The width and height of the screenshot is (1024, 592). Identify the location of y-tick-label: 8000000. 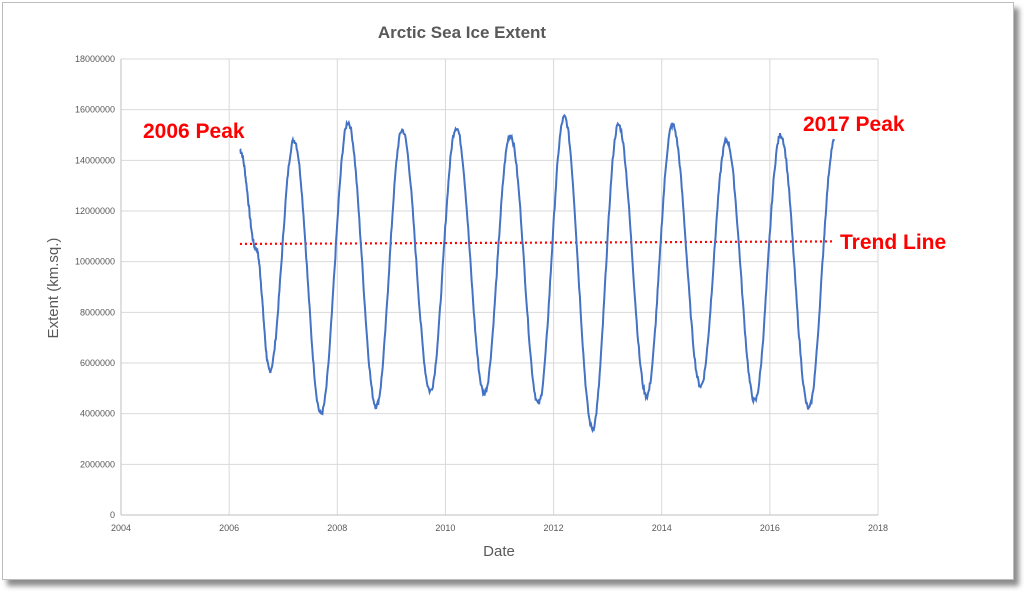
(97, 312).